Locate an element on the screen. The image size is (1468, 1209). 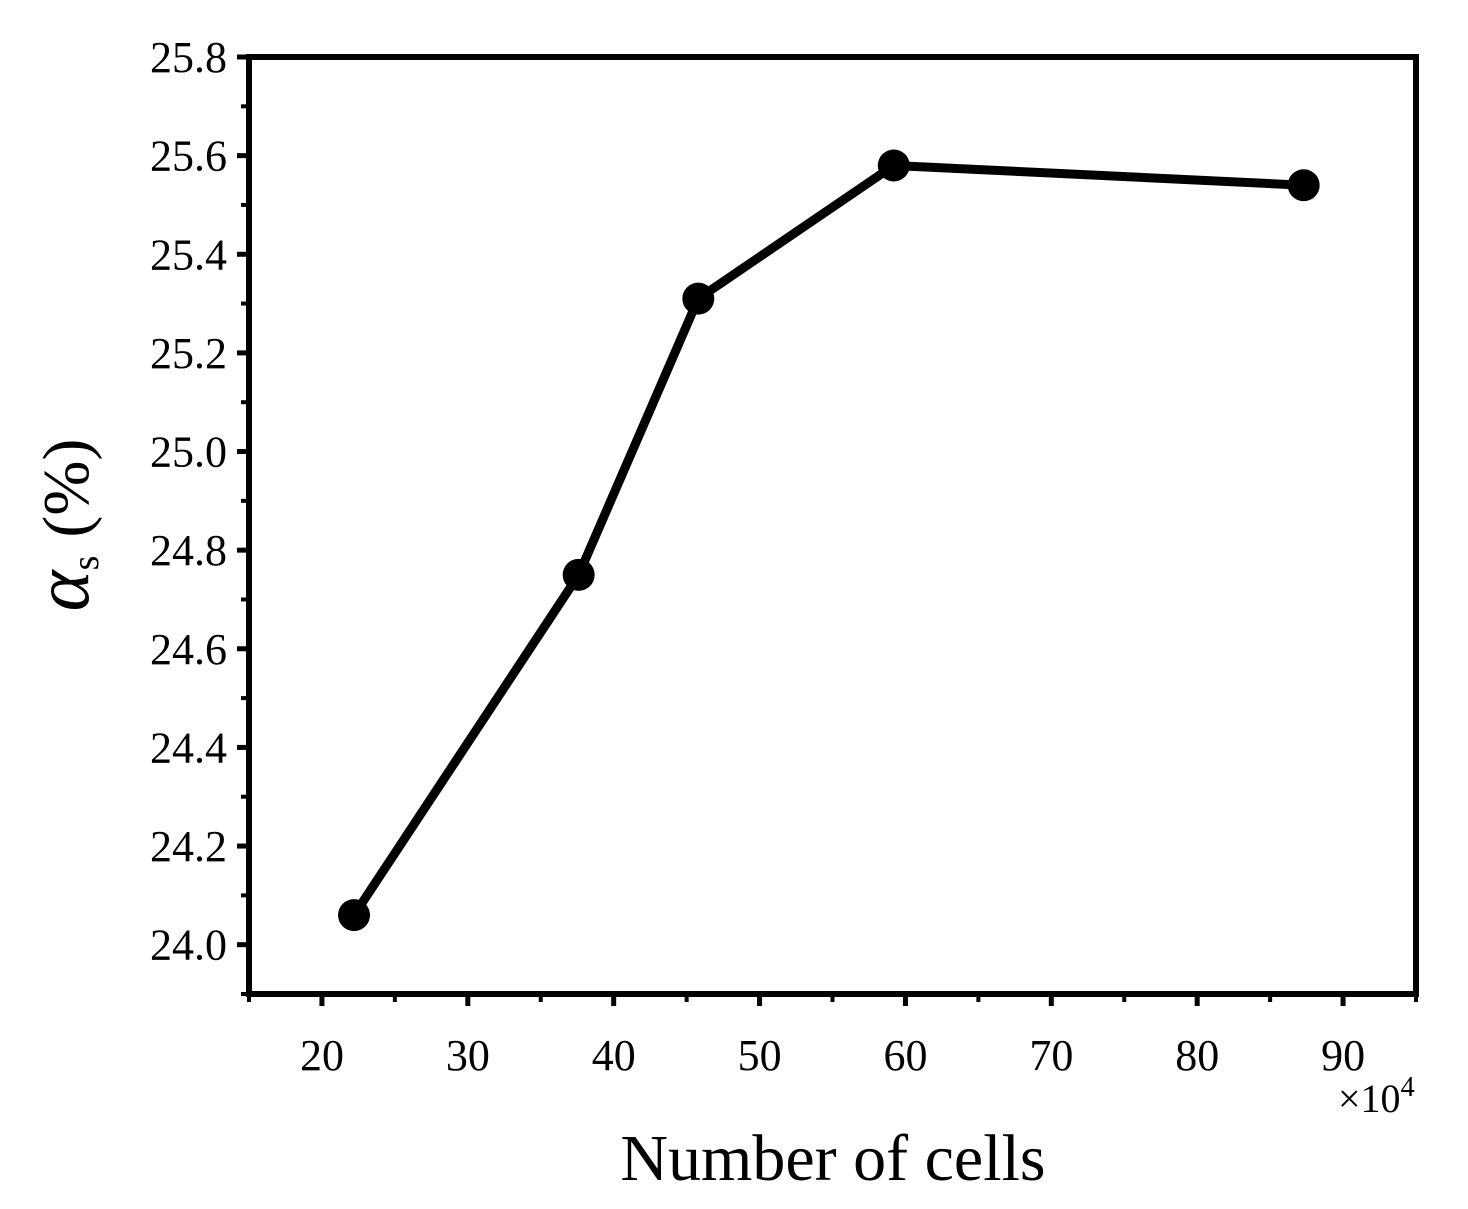
y-tick-label: 25.6 is located at coordinates (188, 156).